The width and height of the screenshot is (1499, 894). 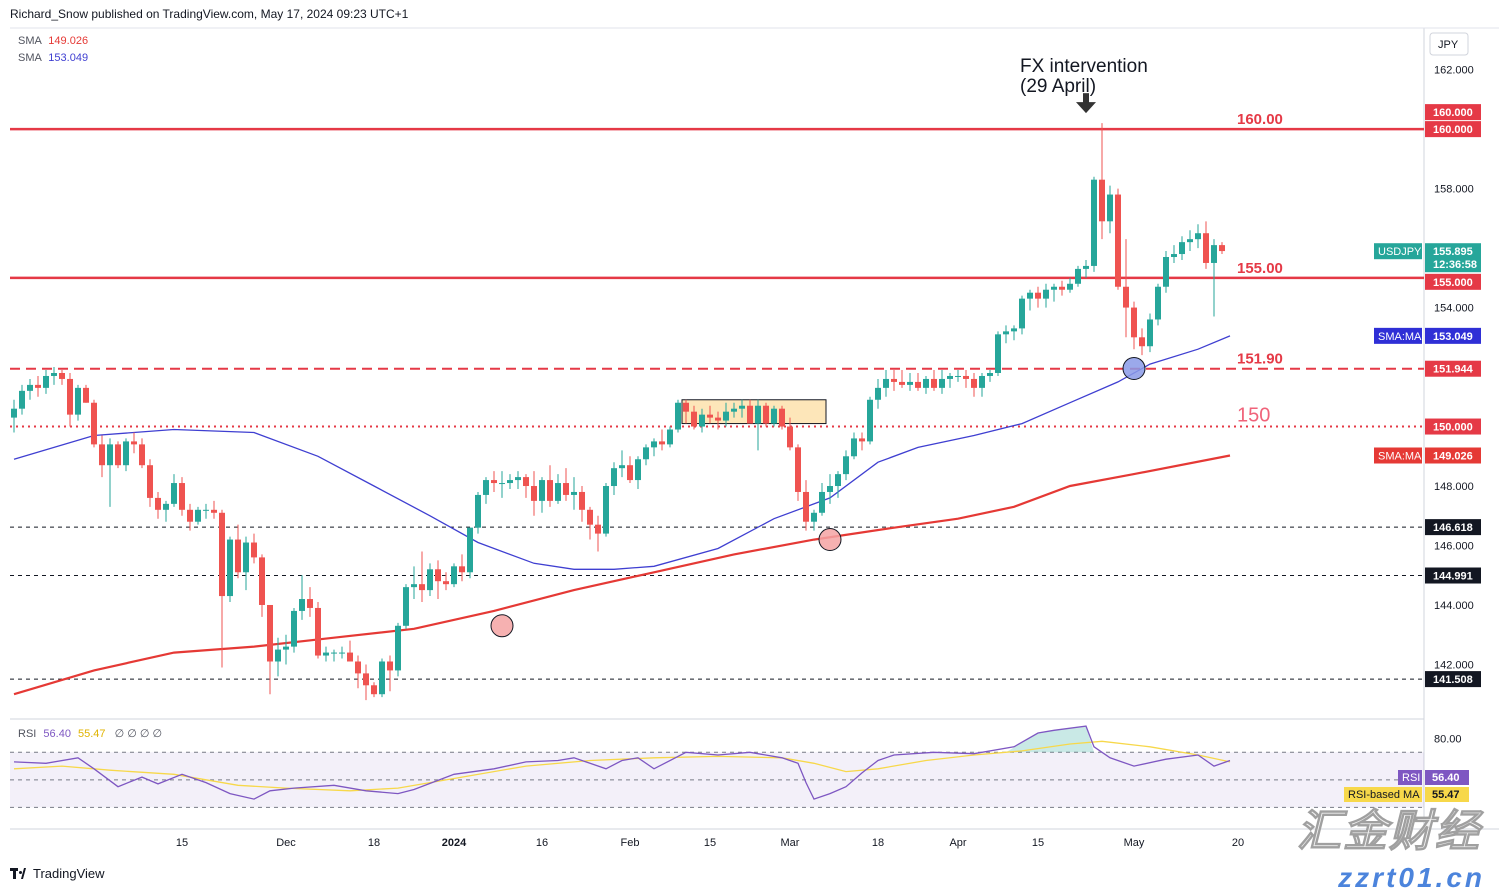 What do you see at coordinates (790, 843) in the screenshot?
I see `time-tick-7: Mar` at bounding box center [790, 843].